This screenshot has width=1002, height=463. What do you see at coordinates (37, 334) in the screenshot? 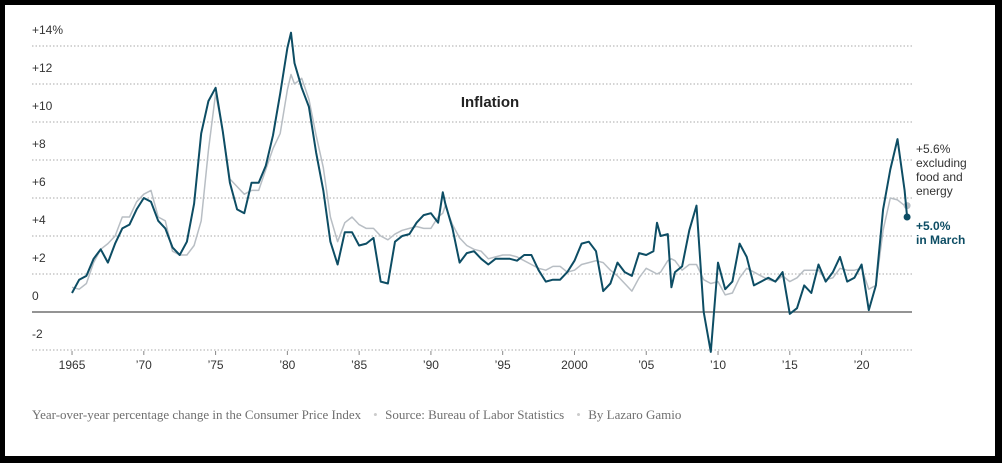
I see `y-tick-label: -2` at bounding box center [37, 334].